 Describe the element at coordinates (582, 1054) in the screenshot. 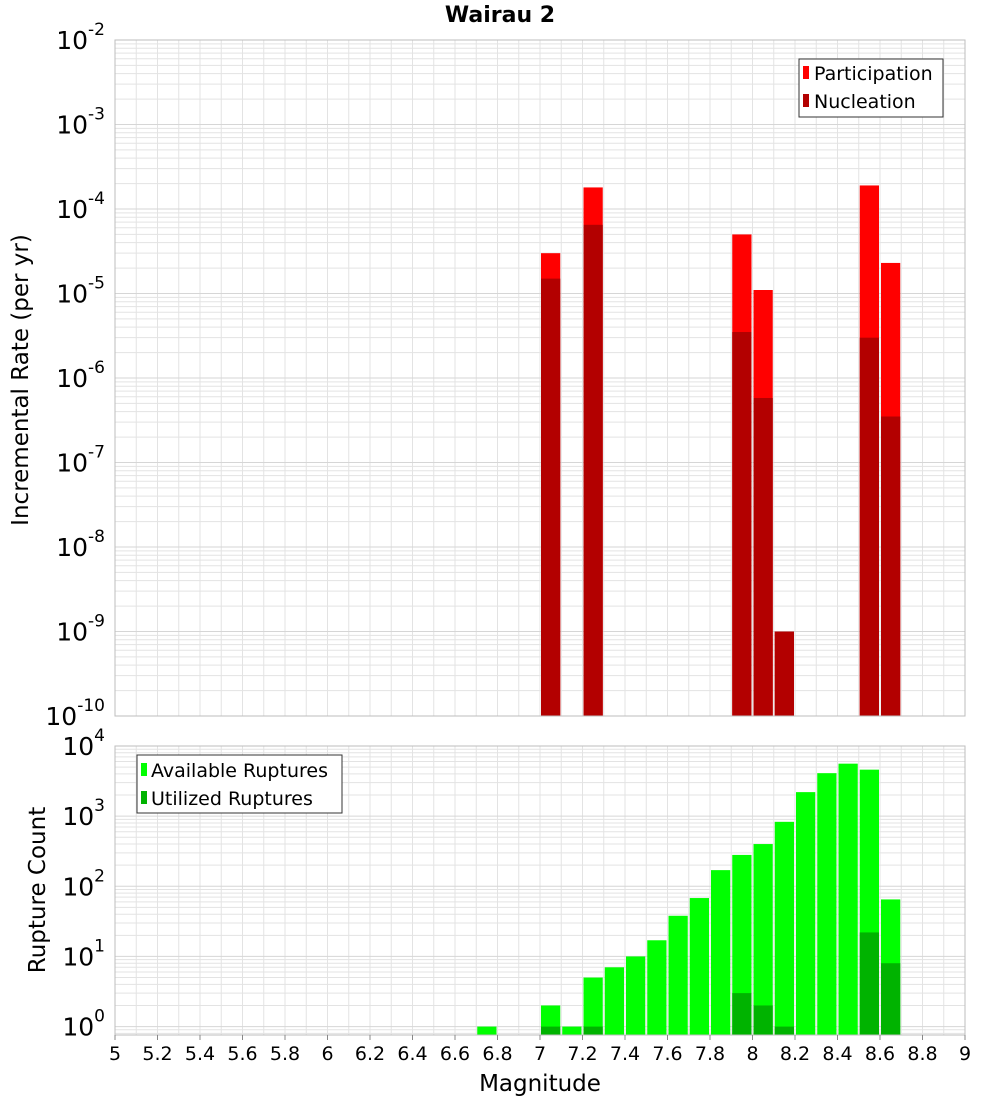

I see `x-tick-label: 7.2` at that location.